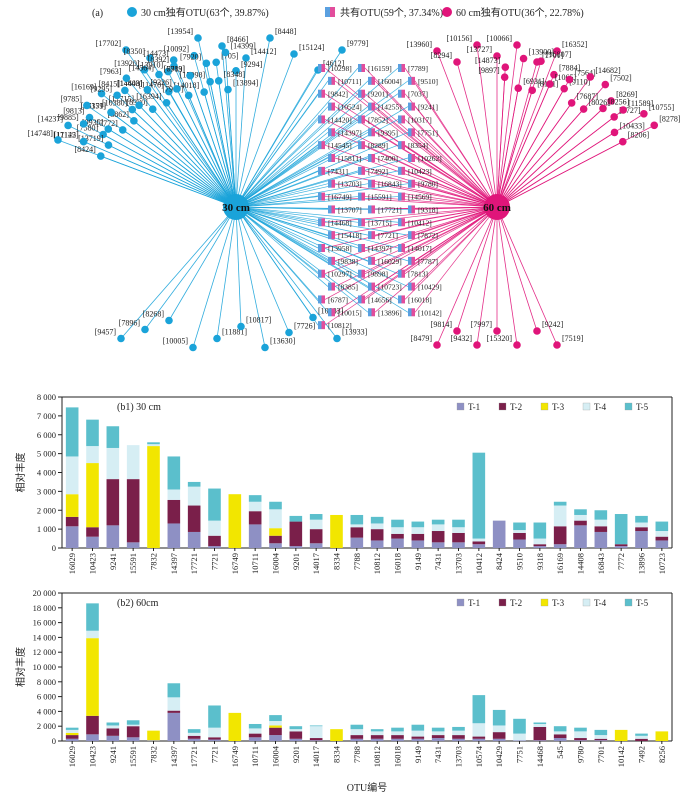 This screenshot has width=700, height=795. I want to click on x-tick-label: 10574, so click(479, 756).